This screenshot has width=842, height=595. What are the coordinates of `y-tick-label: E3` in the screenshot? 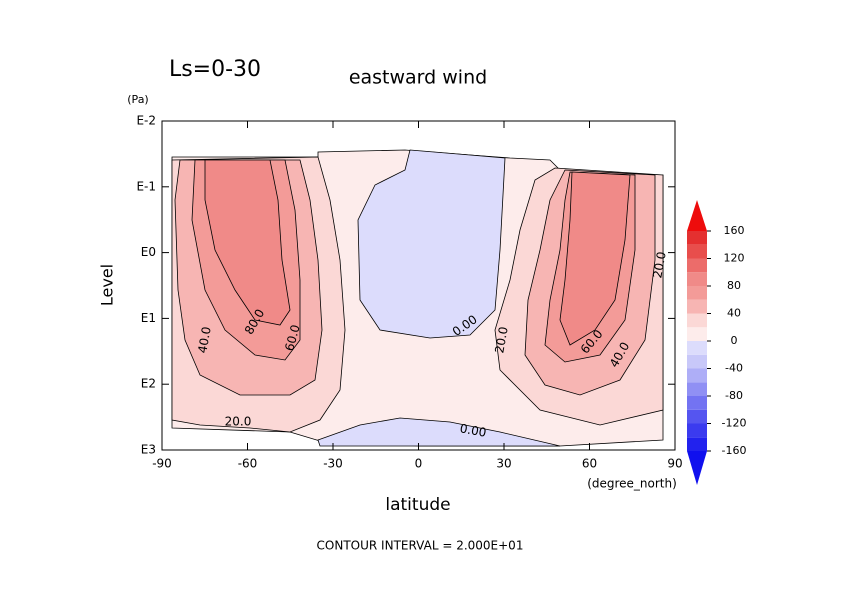 It's located at (148, 450).